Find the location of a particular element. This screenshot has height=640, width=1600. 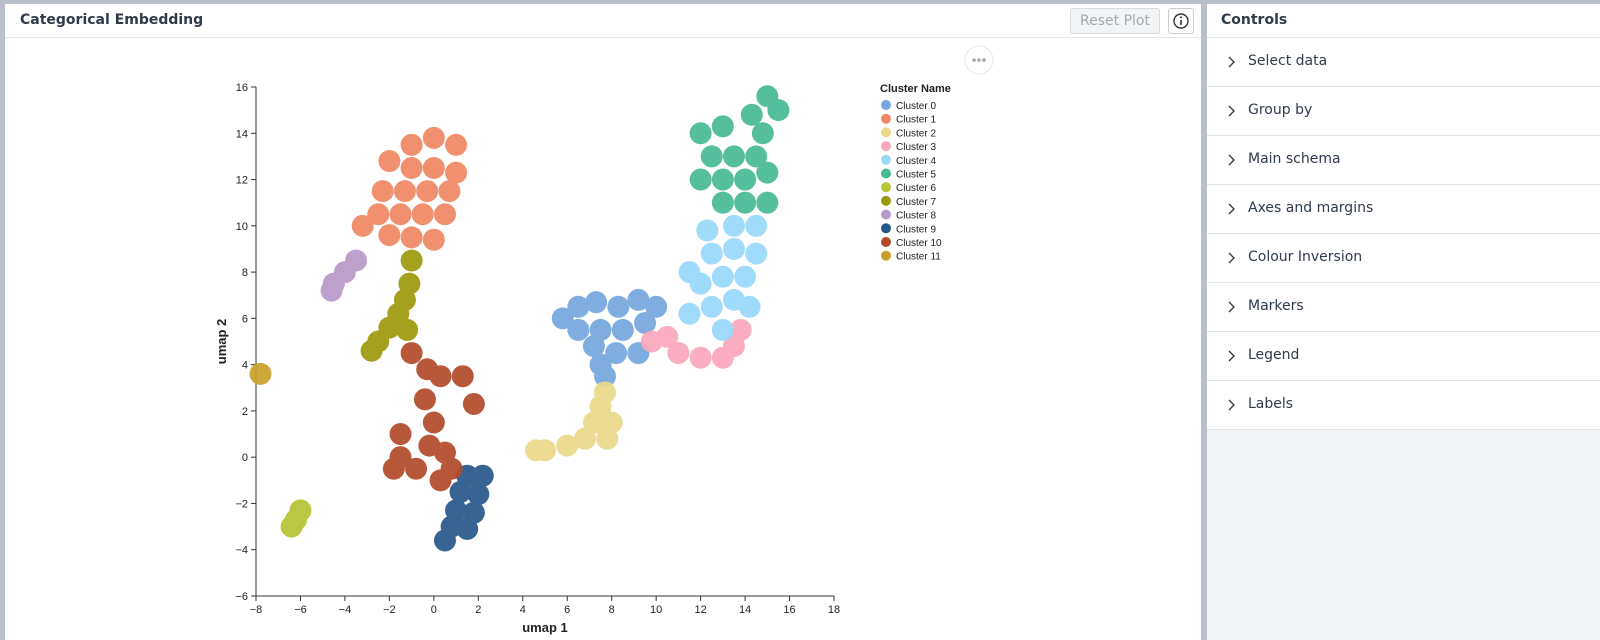

y-axis-title: umap 2 is located at coordinates (221, 342).